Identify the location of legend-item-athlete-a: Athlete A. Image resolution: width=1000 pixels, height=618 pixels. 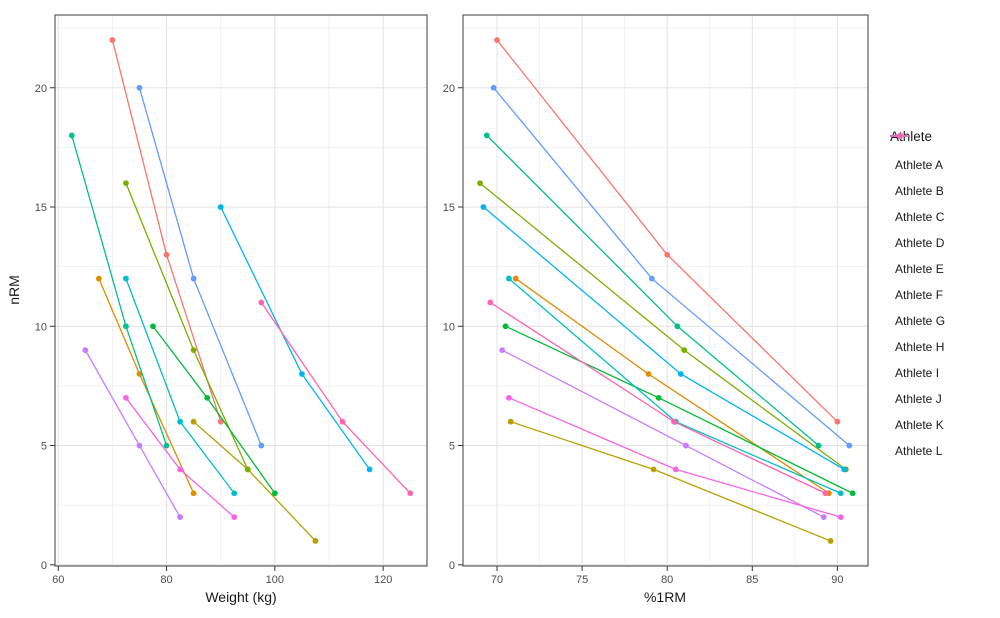
(943, 155).